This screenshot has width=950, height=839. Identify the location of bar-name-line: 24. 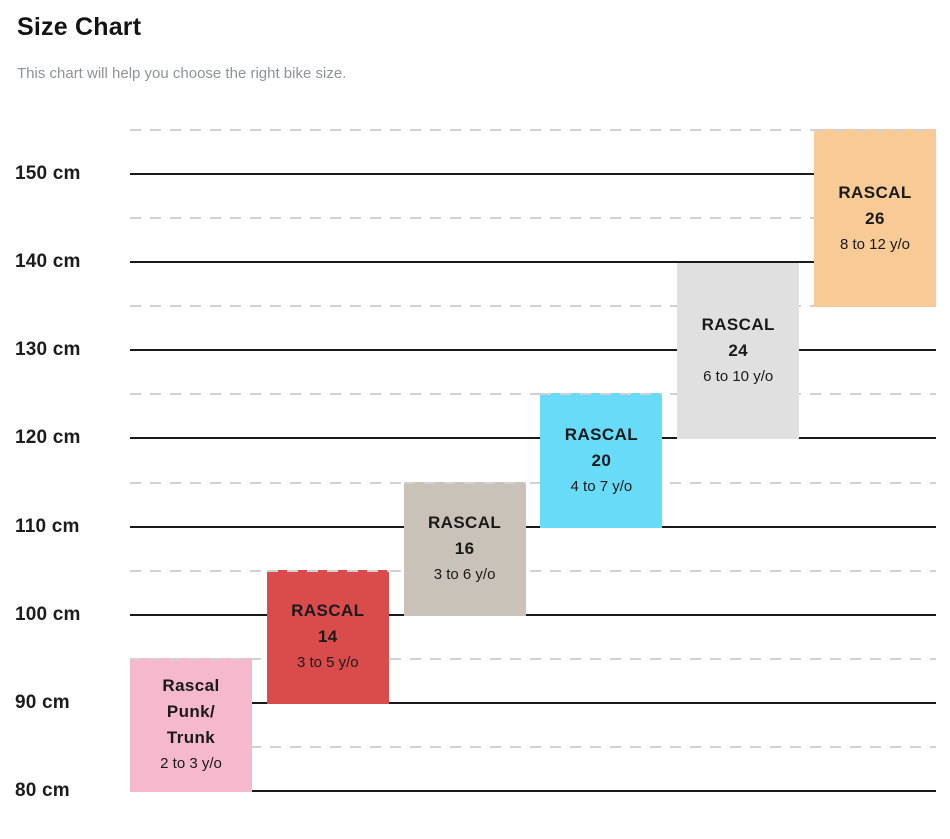
(738, 350).